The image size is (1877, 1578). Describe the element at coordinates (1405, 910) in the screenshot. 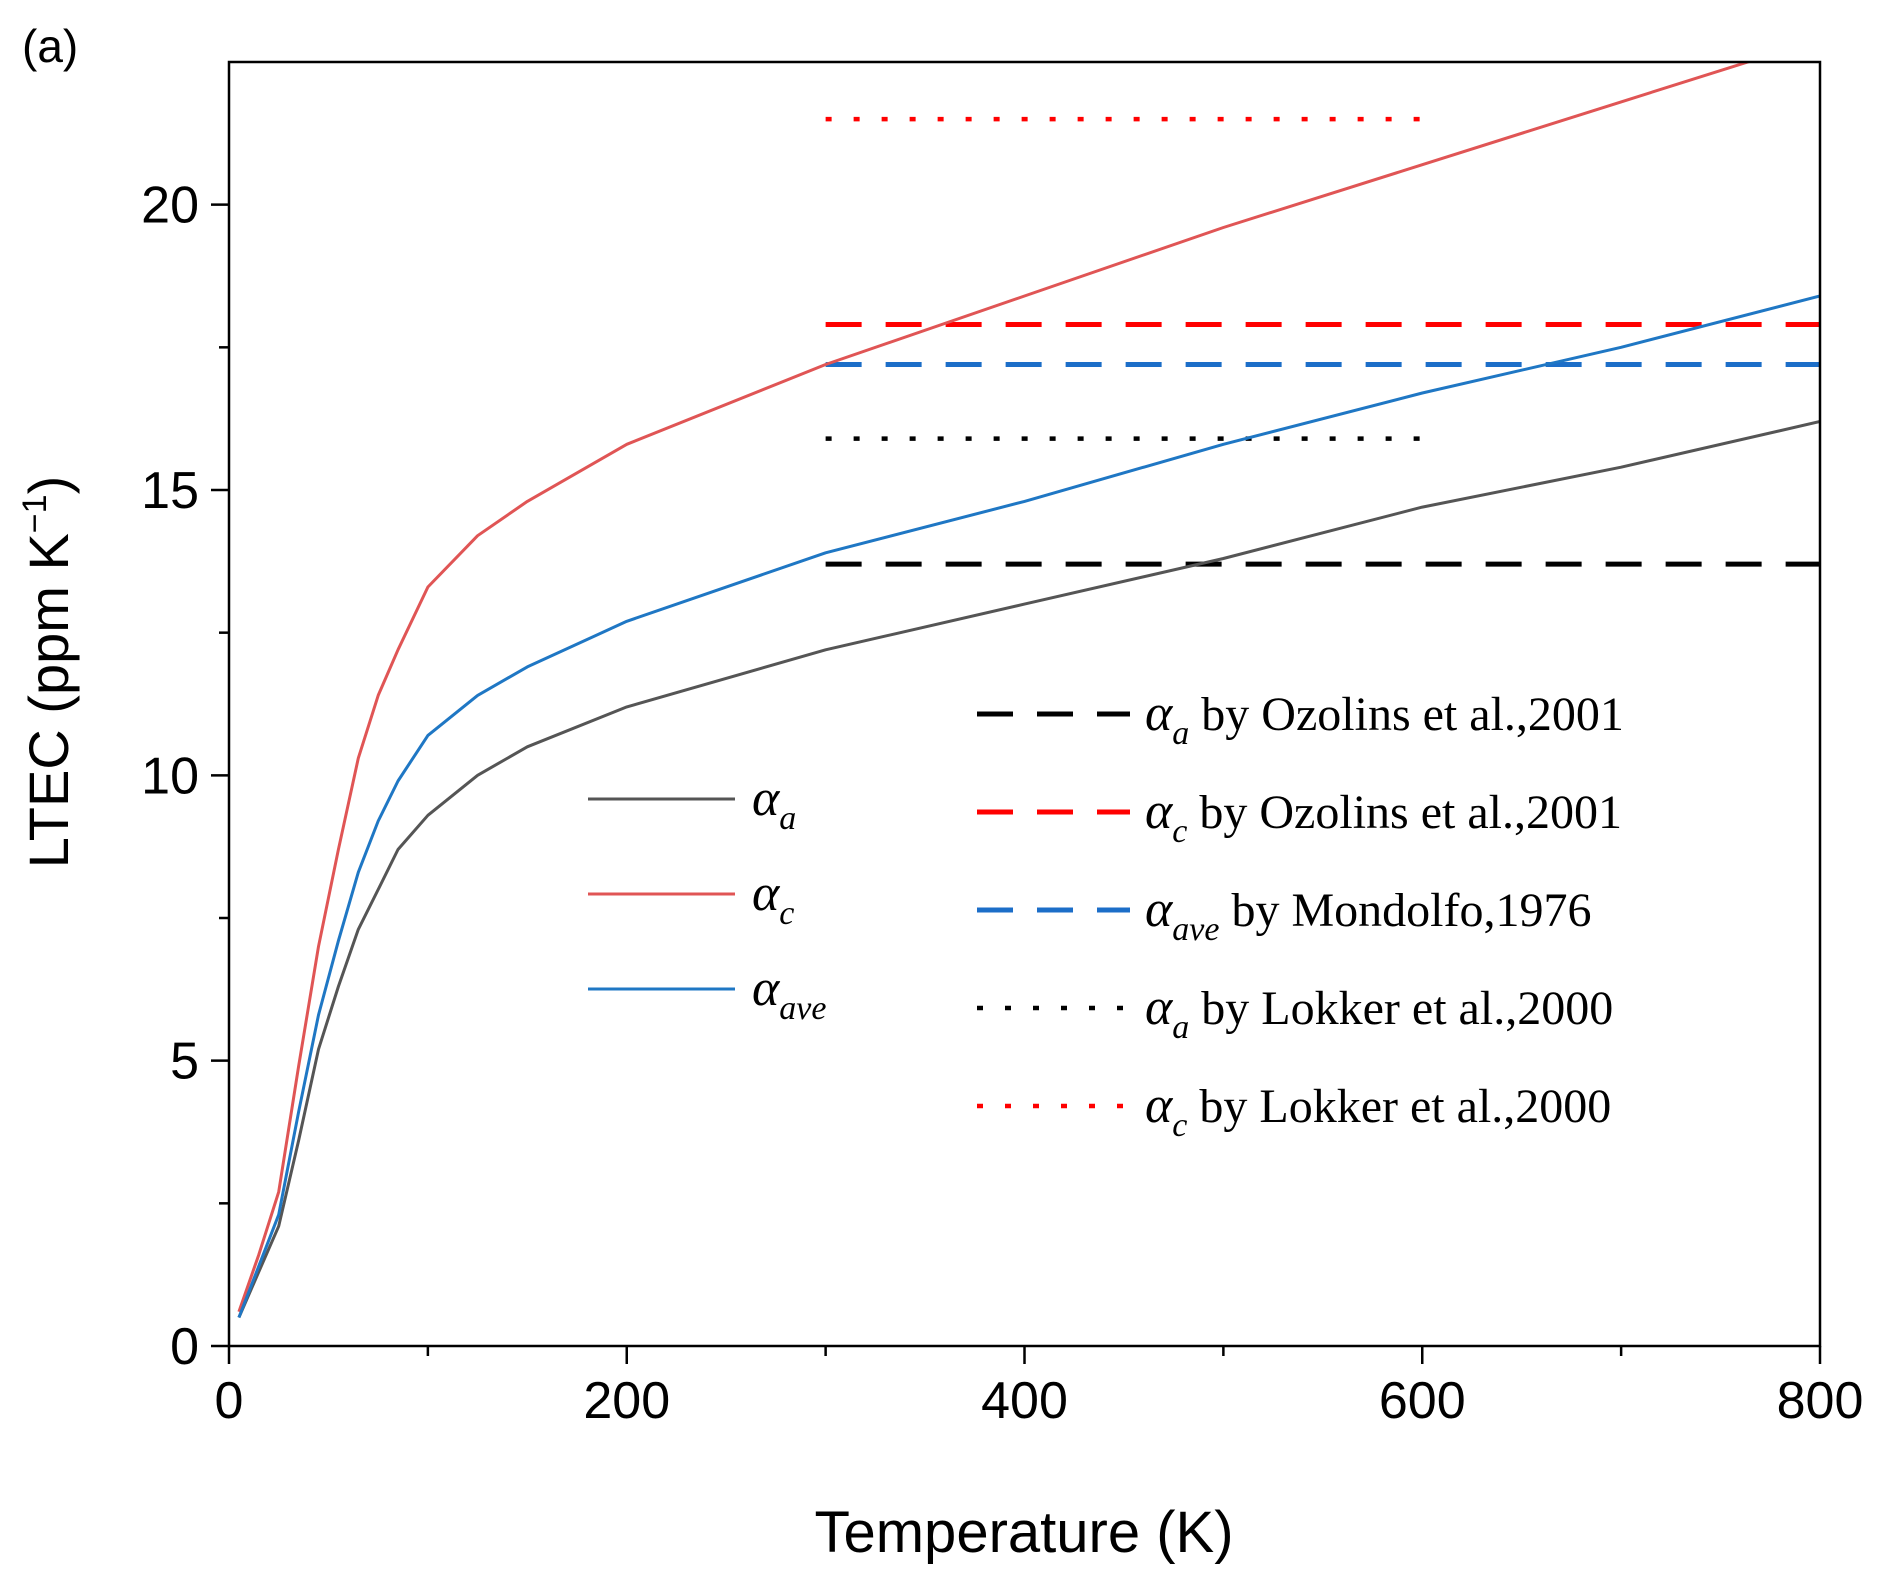

I see `legend-ref-label-2-text: by Mondolfo,1976` at that location.